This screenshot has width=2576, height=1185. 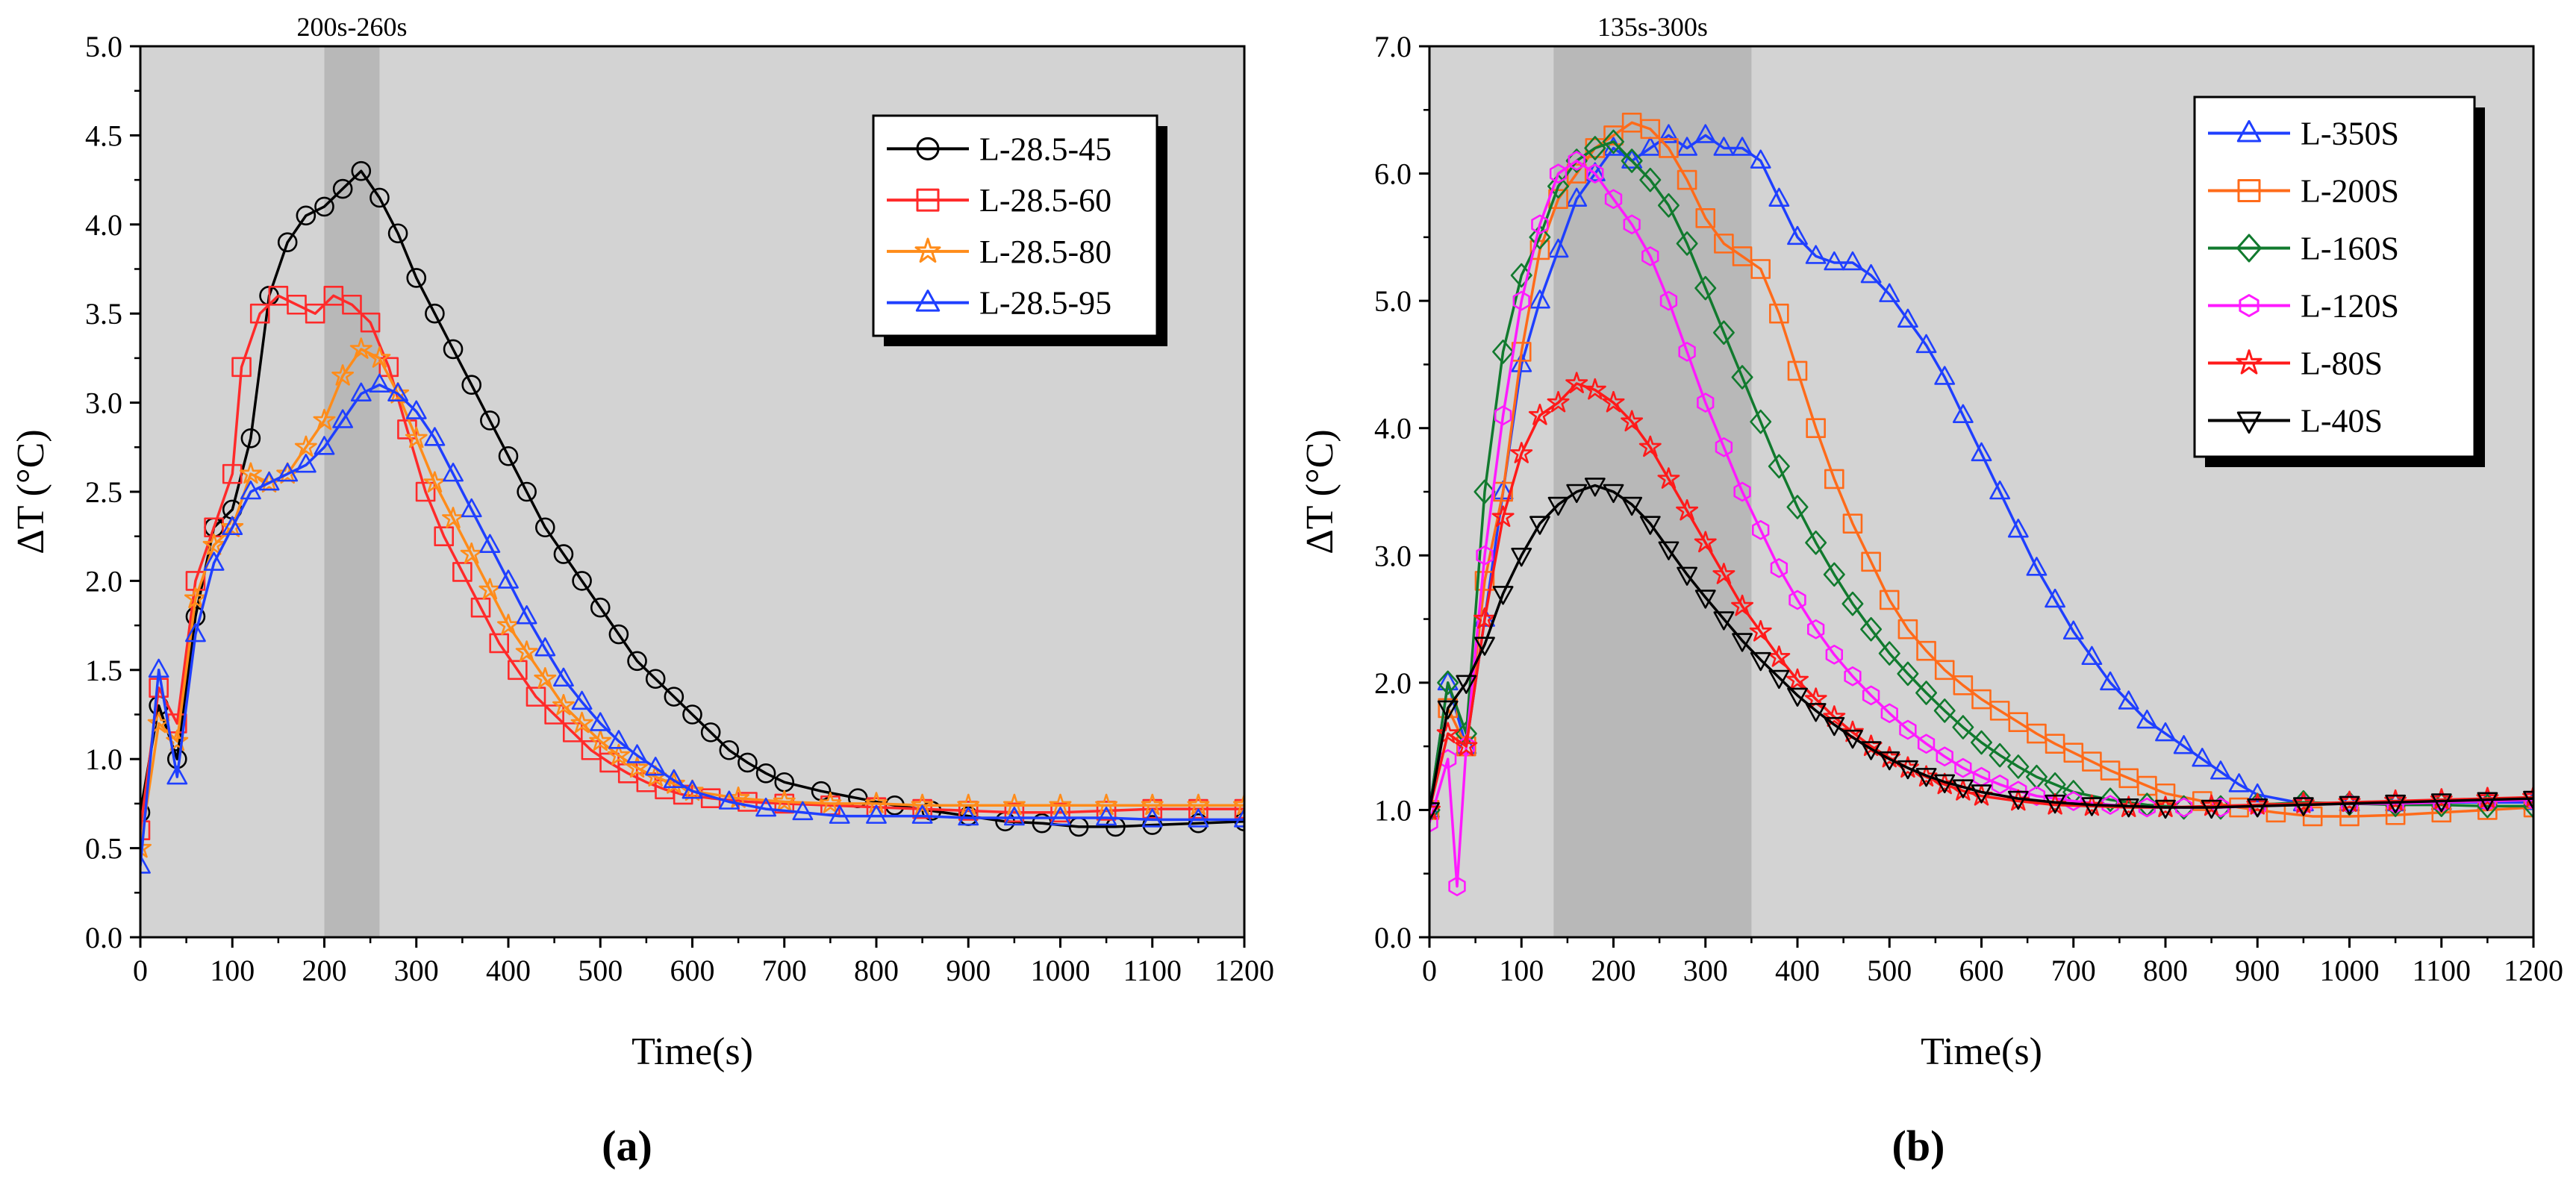 I want to click on x-tick-label: 900, so click(x=968, y=970).